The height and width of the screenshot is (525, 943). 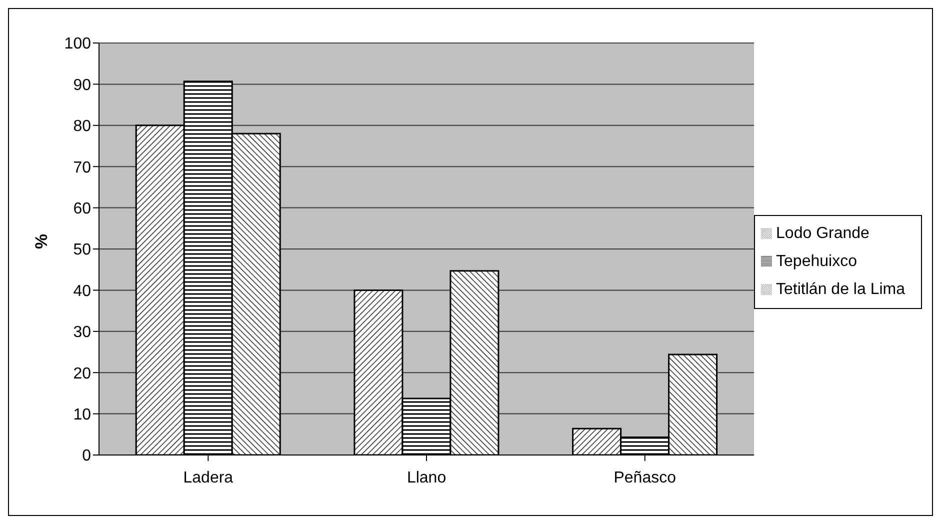 What do you see at coordinates (42, 241) in the screenshot?
I see `y-axis-title: %` at bounding box center [42, 241].